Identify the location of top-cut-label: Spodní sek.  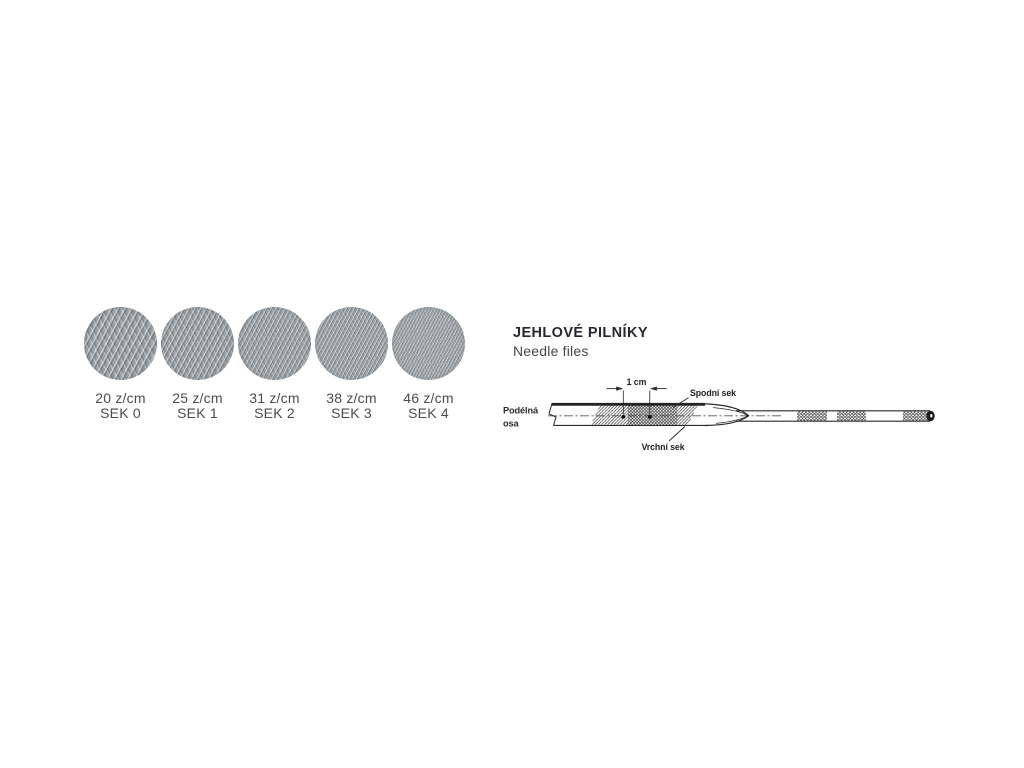
(713, 393).